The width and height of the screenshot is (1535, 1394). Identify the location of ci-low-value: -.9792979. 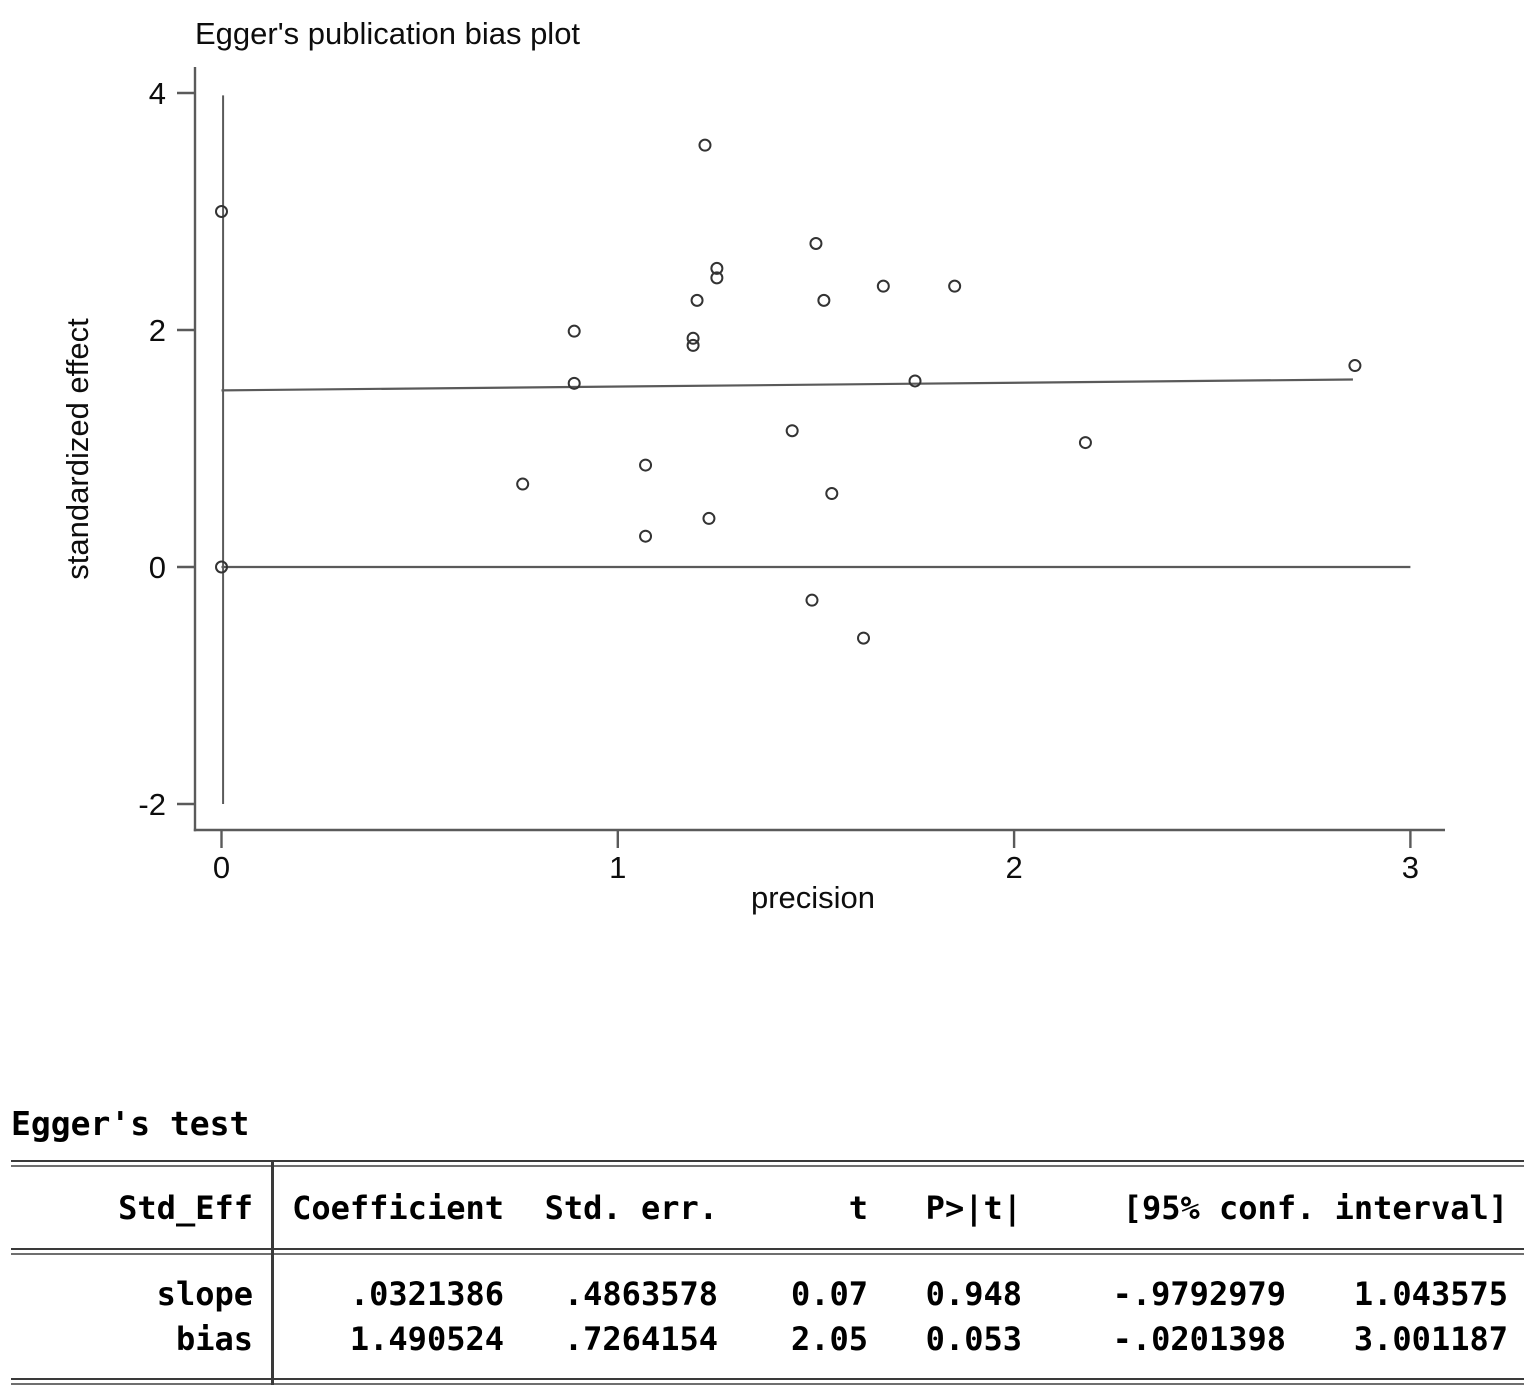
(1199, 1294).